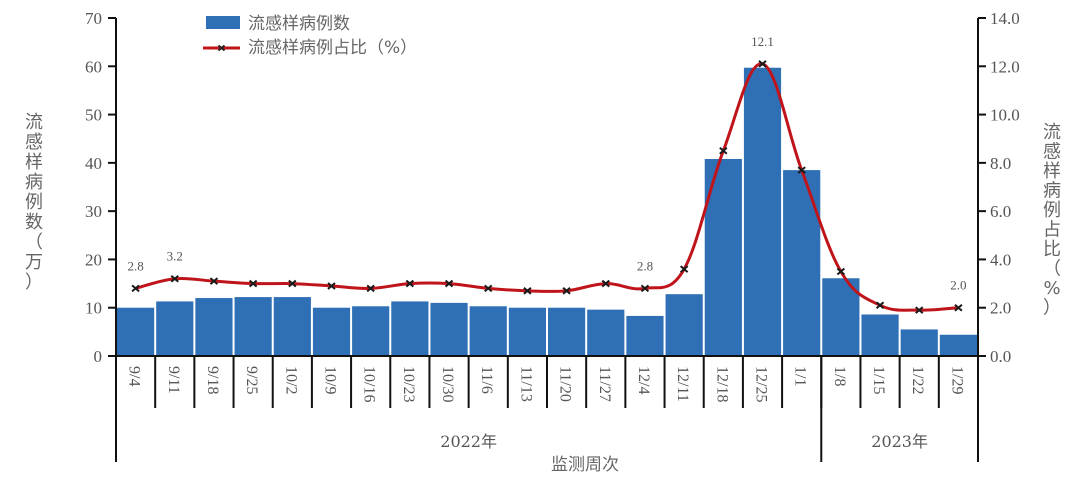 The width and height of the screenshot is (1080, 495). Describe the element at coordinates (93, 163) in the screenshot. I see `left-tick-label: 40` at that location.